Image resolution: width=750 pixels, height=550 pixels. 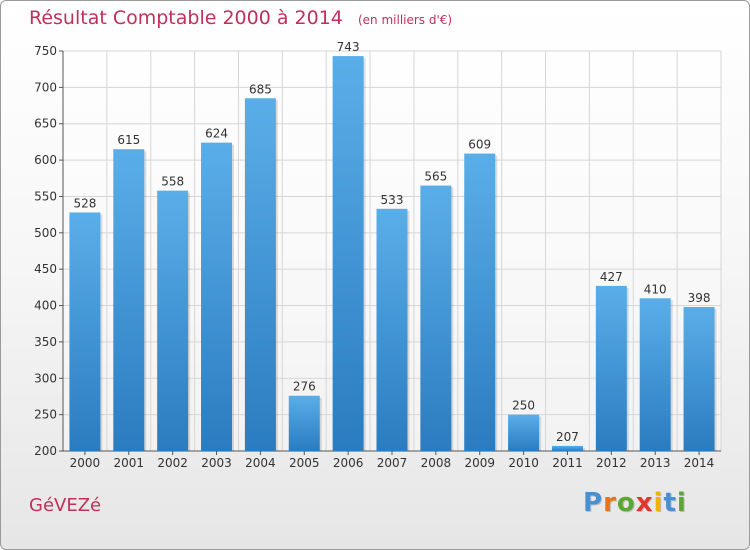 I want to click on logo-letter: r, so click(x=610, y=503).